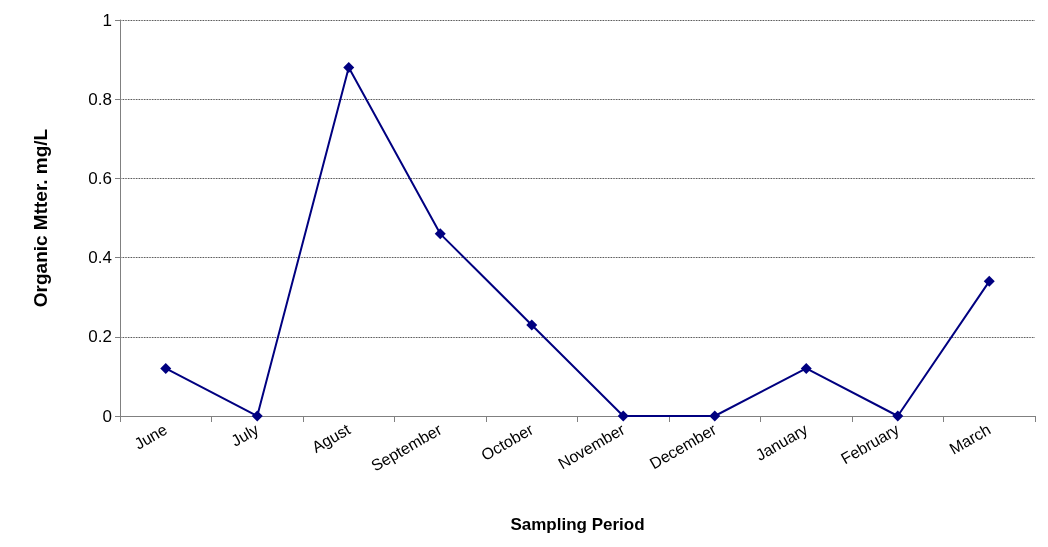 This screenshot has width=1048, height=547. Describe the element at coordinates (100, 258) in the screenshot. I see `y-tick-label: 0.4` at that location.